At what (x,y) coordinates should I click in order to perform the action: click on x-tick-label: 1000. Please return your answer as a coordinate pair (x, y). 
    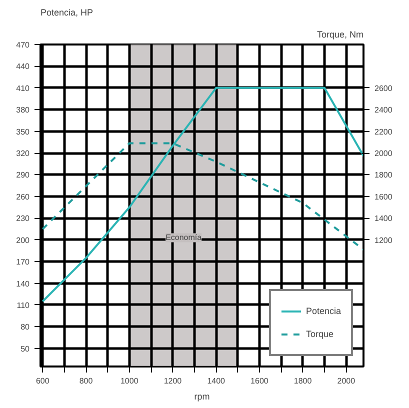
    Looking at the image, I should click on (129, 381).